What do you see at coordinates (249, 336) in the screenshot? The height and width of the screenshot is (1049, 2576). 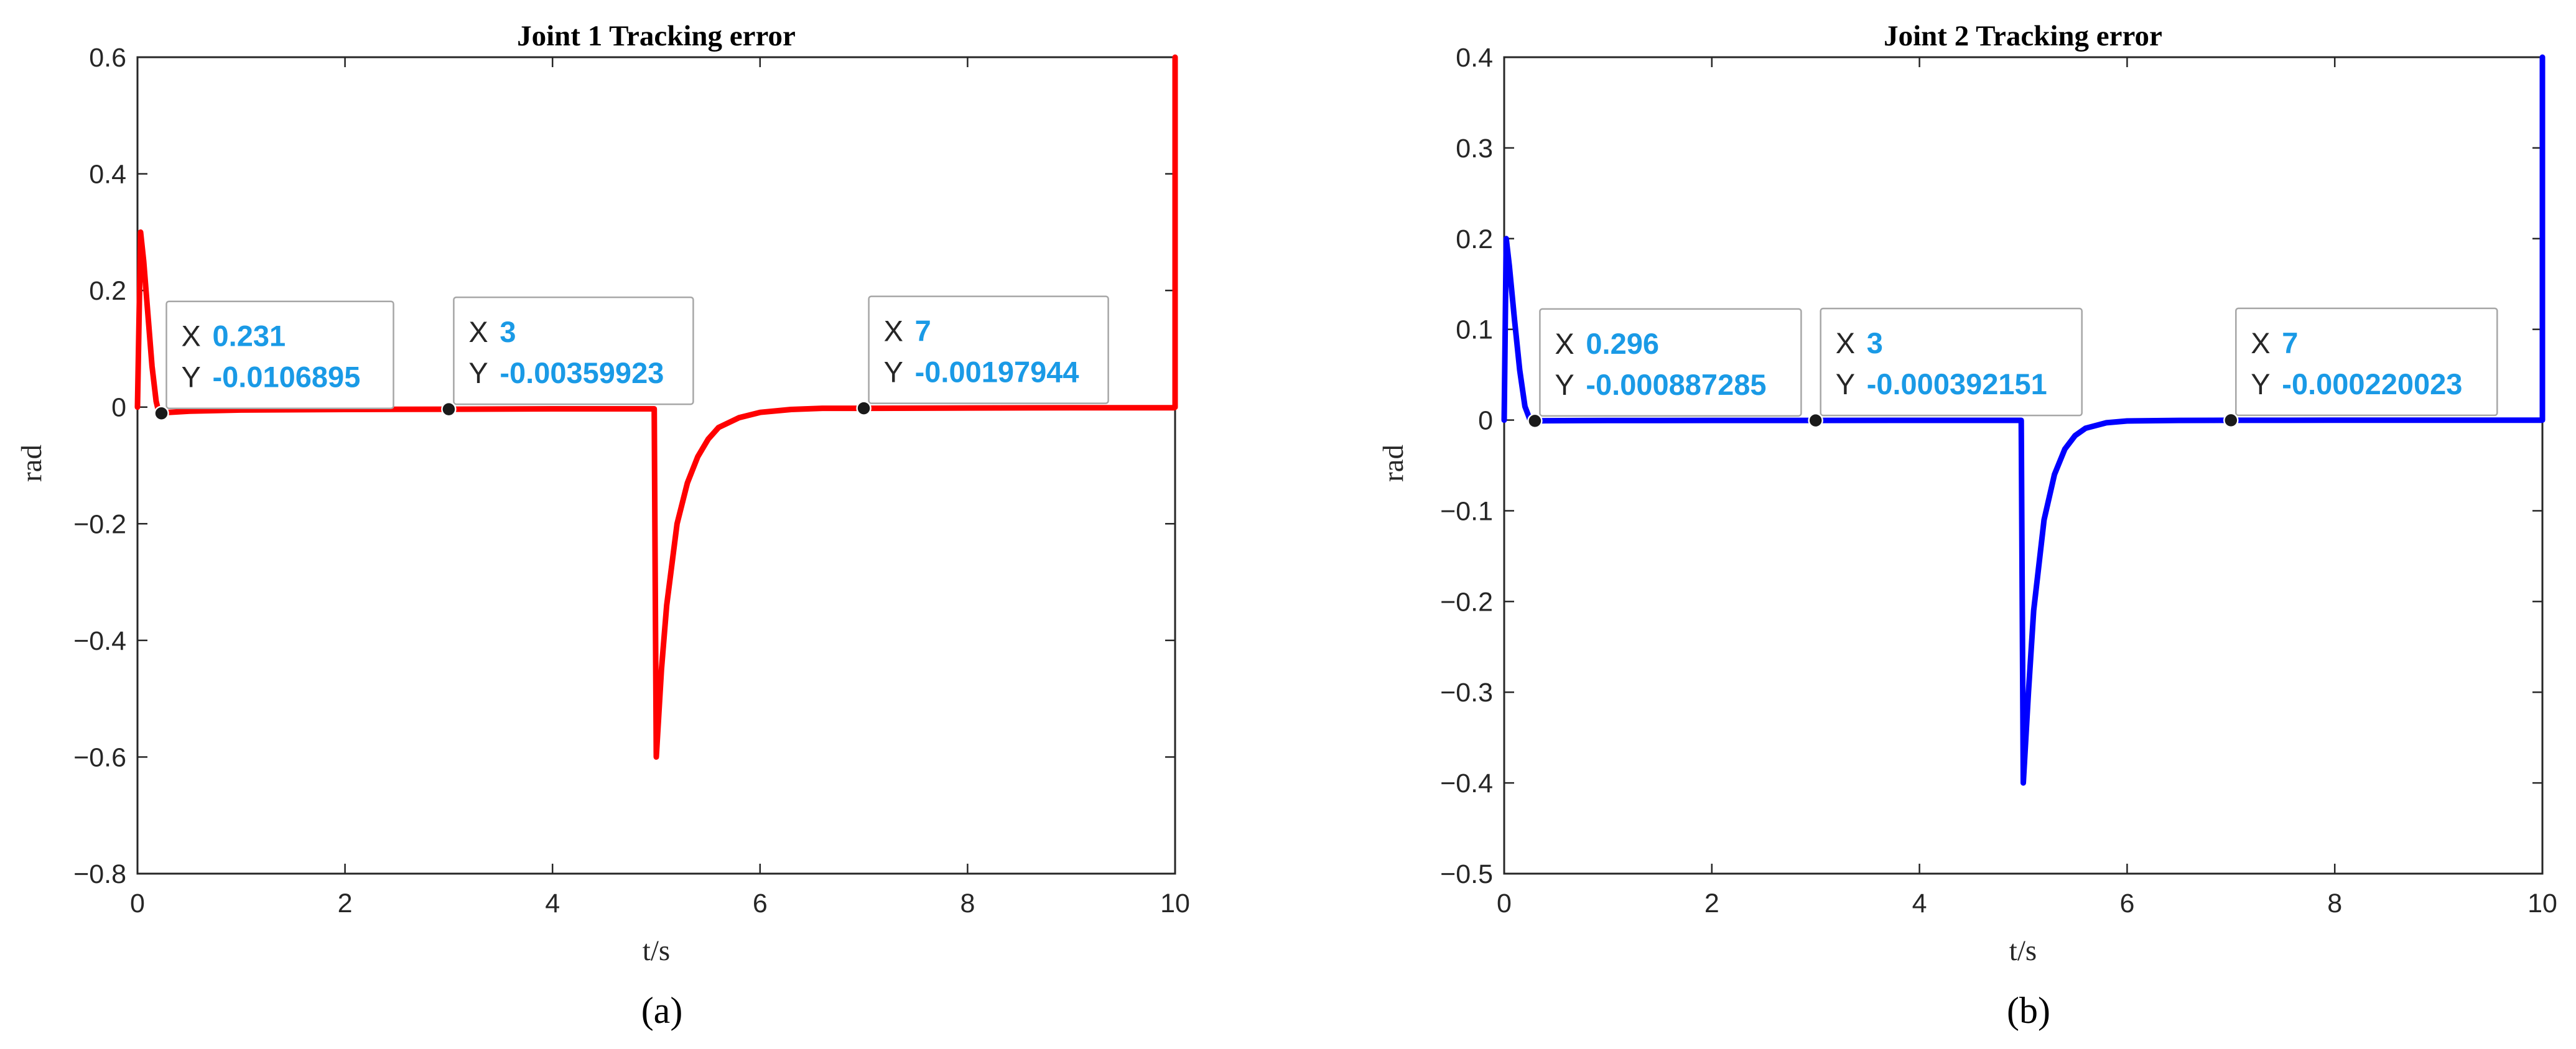 I see `datatip-x-value: 0.231` at bounding box center [249, 336].